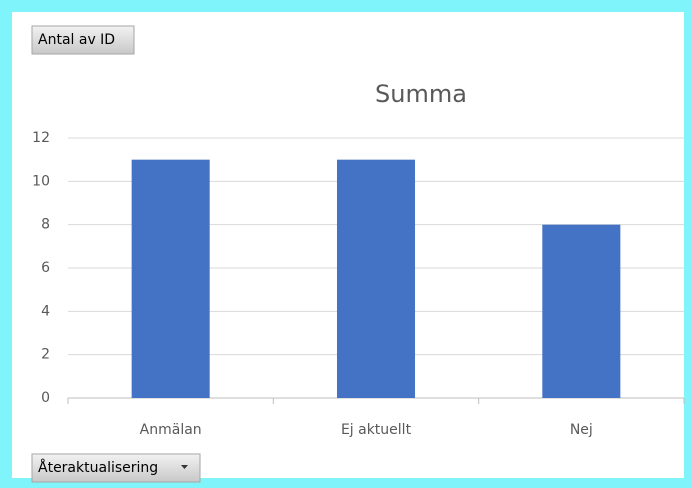  Describe the element at coordinates (45, 398) in the screenshot. I see `y-tick-label: 0` at that location.